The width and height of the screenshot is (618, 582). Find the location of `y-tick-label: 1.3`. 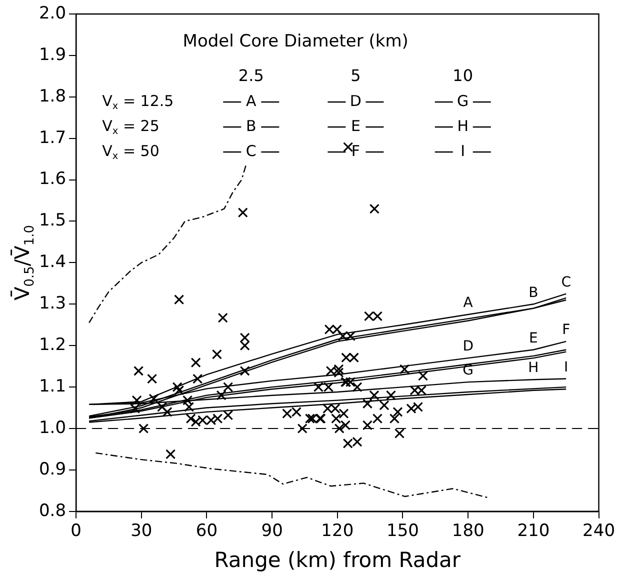

y-tick-label: 1.3 is located at coordinates (52, 304).